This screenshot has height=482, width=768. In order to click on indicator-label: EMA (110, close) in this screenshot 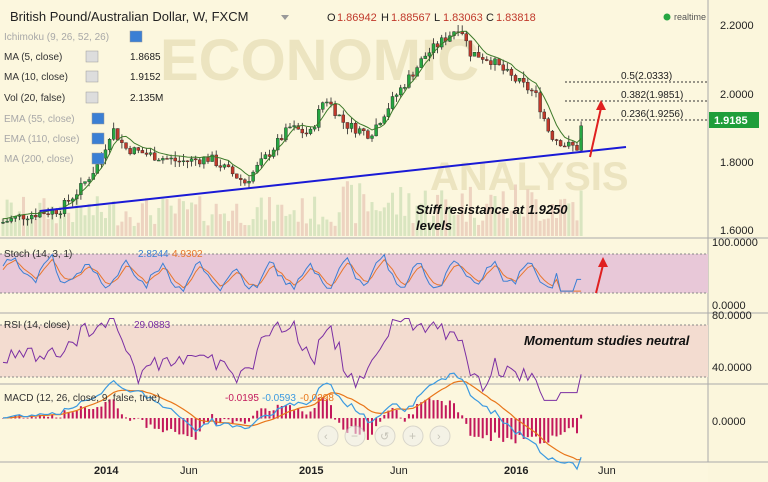, I will do `click(41, 139)`.